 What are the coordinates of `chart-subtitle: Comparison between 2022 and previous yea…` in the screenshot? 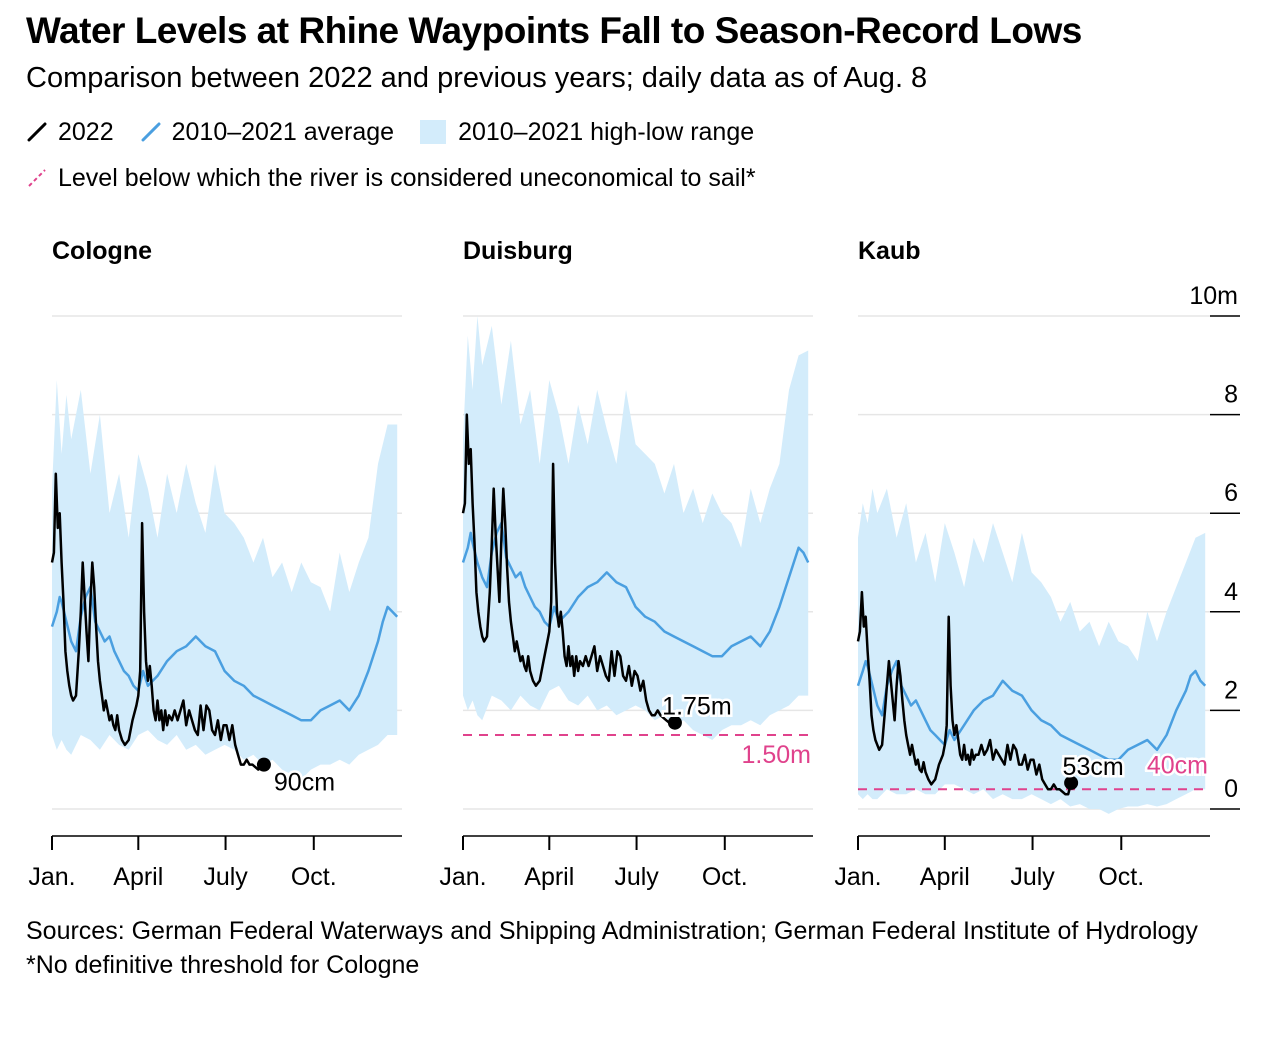 It's located at (477, 78).